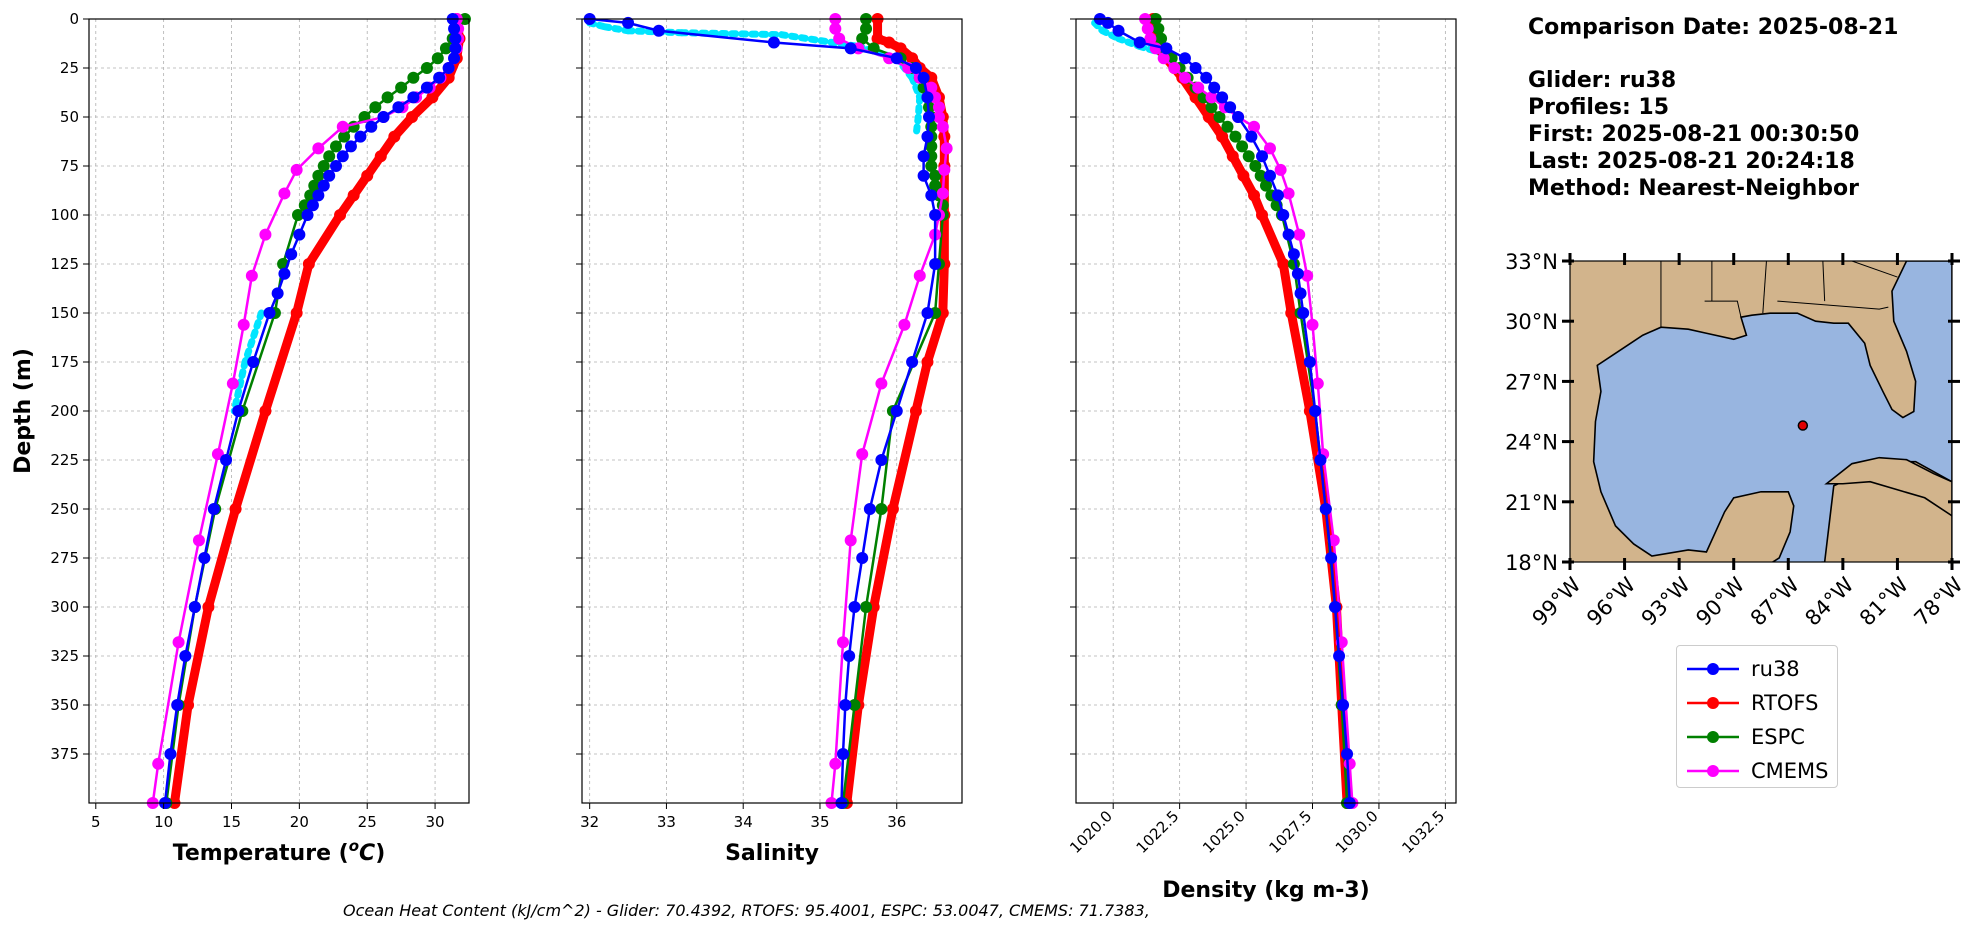  What do you see at coordinates (1531, 382) in the screenshot?
I see `map-lat-label: 27°N` at bounding box center [1531, 382].